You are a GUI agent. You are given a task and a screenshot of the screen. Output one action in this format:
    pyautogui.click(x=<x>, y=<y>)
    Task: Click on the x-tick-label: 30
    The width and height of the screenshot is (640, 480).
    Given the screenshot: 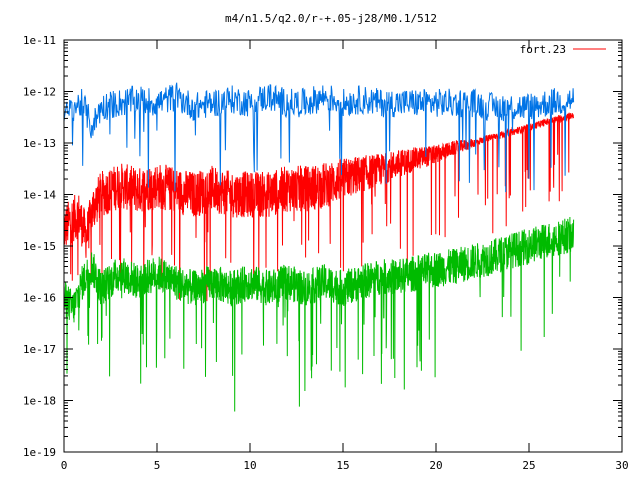 What is the action you would take?
    pyautogui.click(x=621, y=465)
    